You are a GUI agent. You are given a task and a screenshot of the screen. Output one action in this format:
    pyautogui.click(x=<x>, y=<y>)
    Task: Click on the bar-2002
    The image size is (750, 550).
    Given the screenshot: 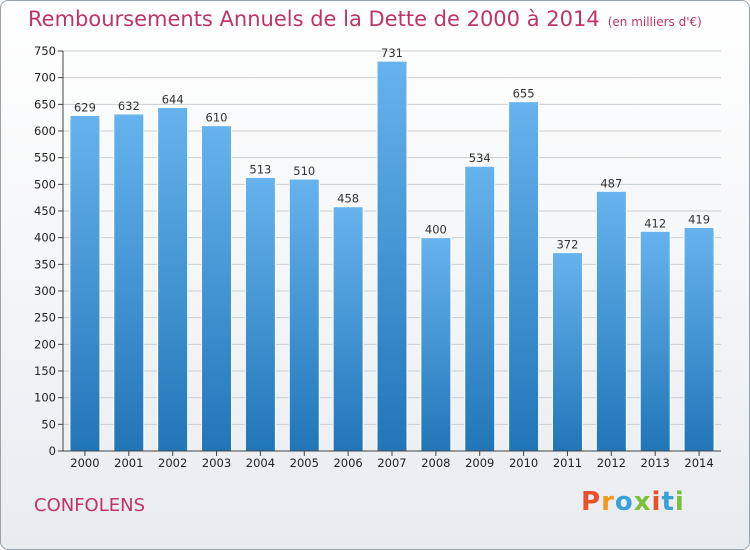 What is the action you would take?
    pyautogui.click(x=173, y=279)
    